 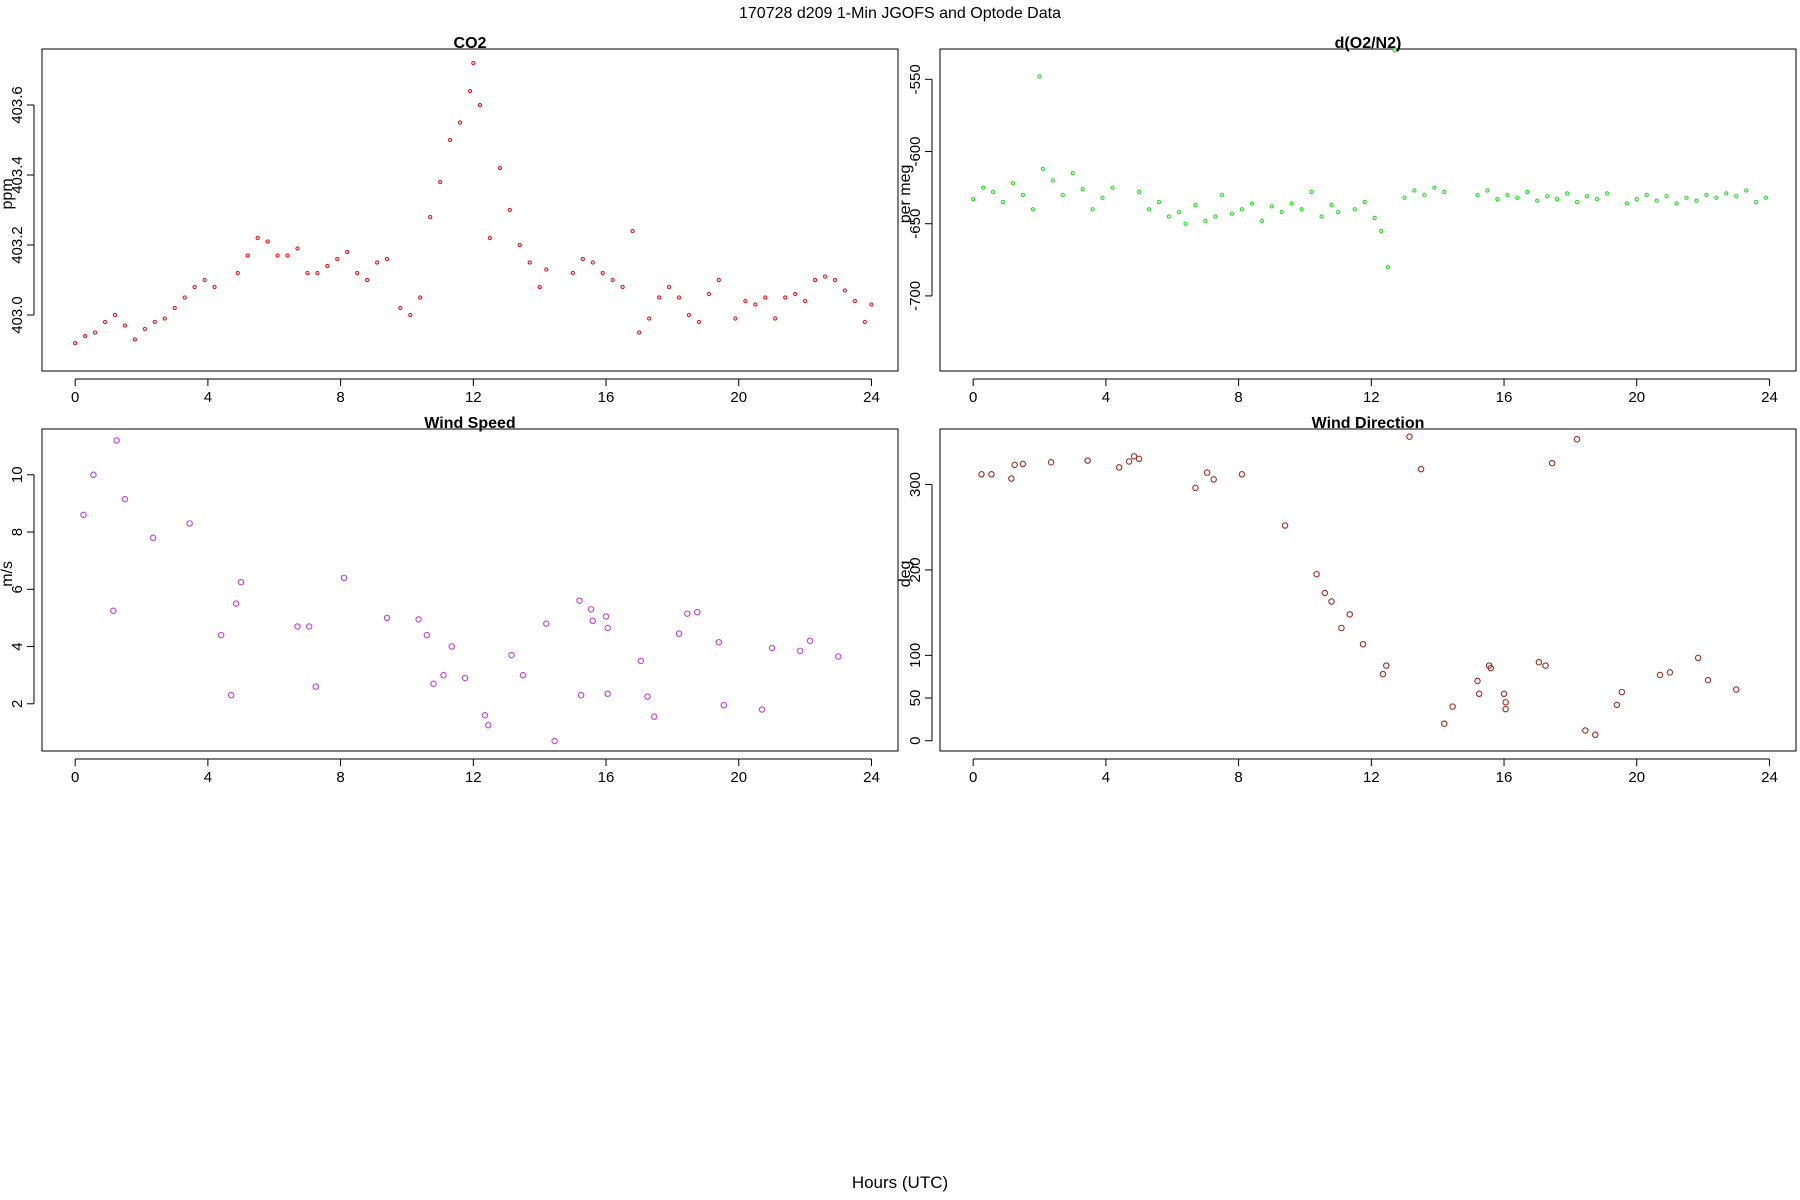 I want to click on x-tick-label: 4, so click(x=208, y=397).